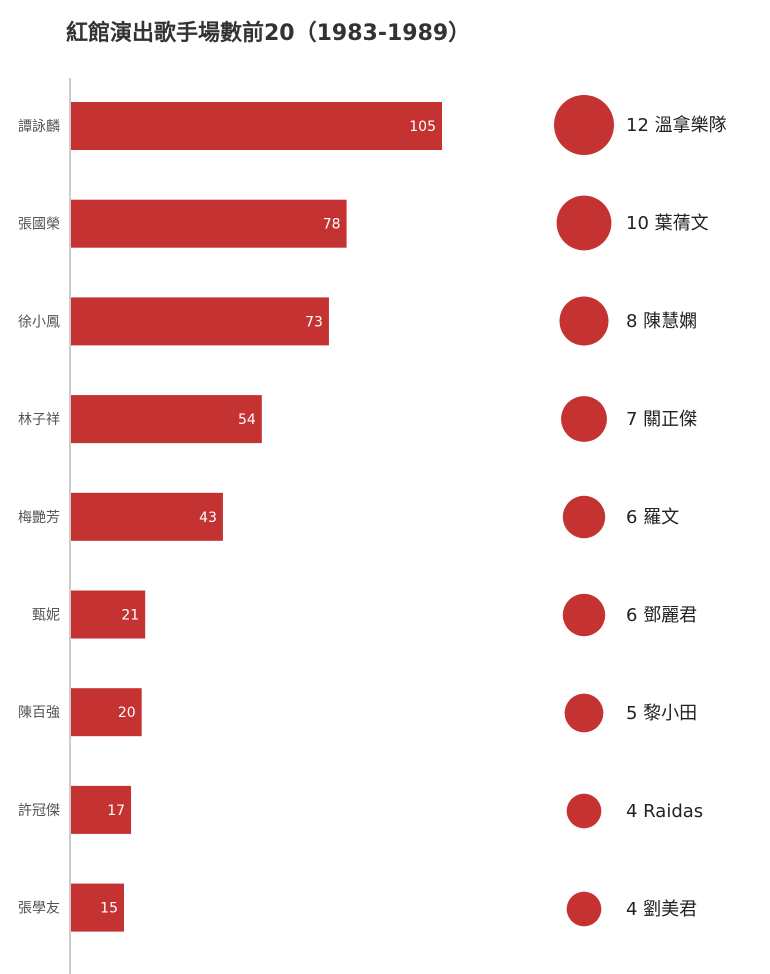 The height and width of the screenshot is (974, 770). What do you see at coordinates (268, 33) in the screenshot?
I see `chart-title: 紅館演出歌手場數前20（1983-1989）` at bounding box center [268, 33].